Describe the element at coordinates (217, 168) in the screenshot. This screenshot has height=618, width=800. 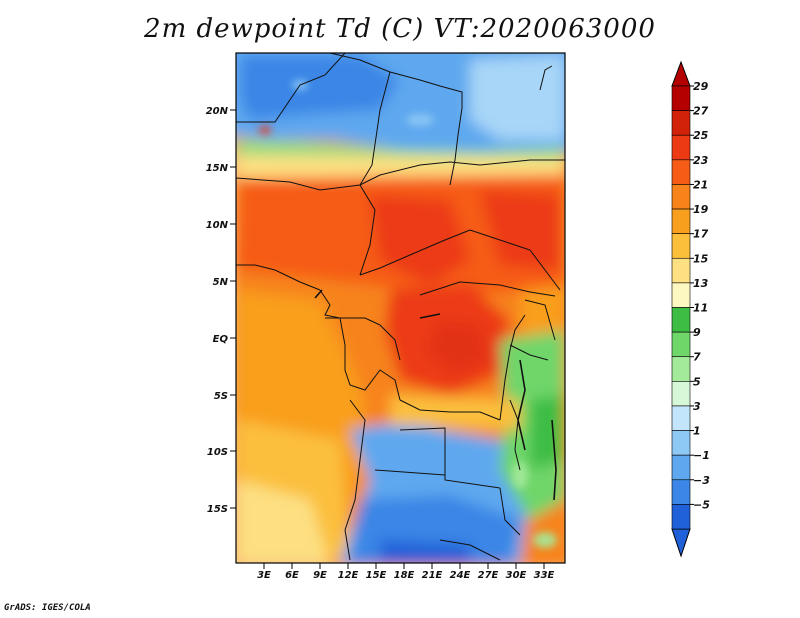
I see `lat-label: 15N` at that location.